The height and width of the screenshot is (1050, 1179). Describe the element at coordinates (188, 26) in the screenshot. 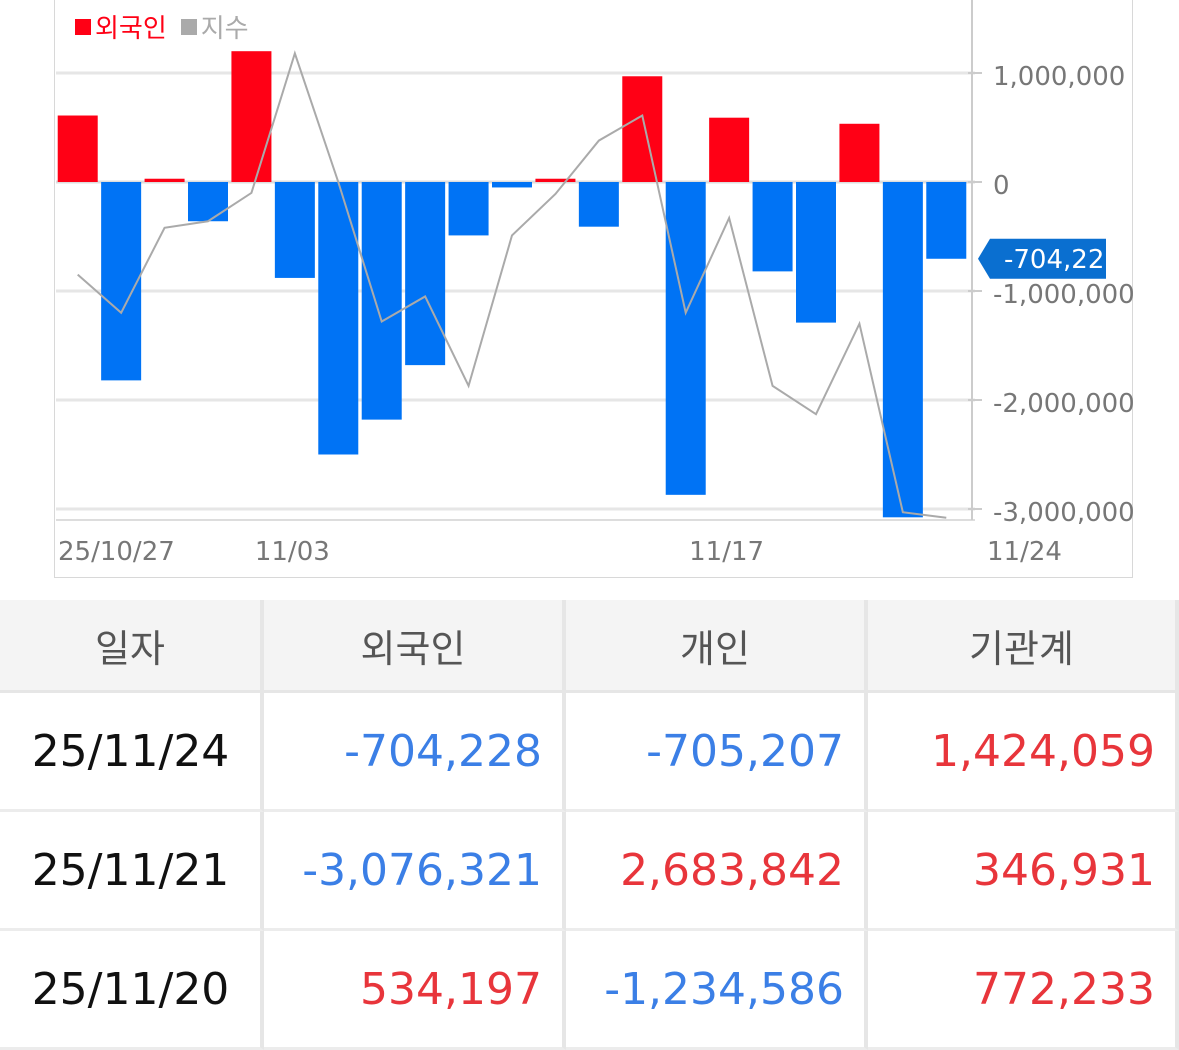

I see `legend-swatch-index` at that location.